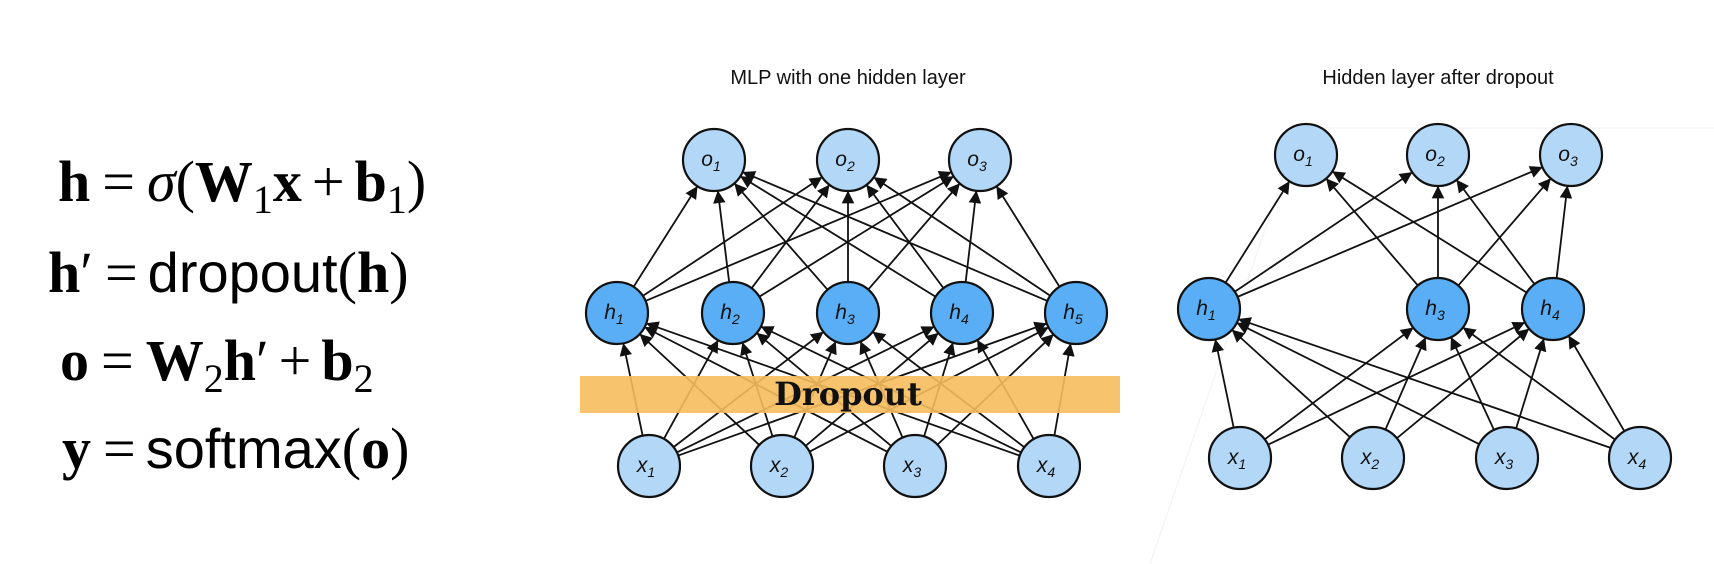  I want to click on hidden-node-h4-circle, so click(1553, 309).